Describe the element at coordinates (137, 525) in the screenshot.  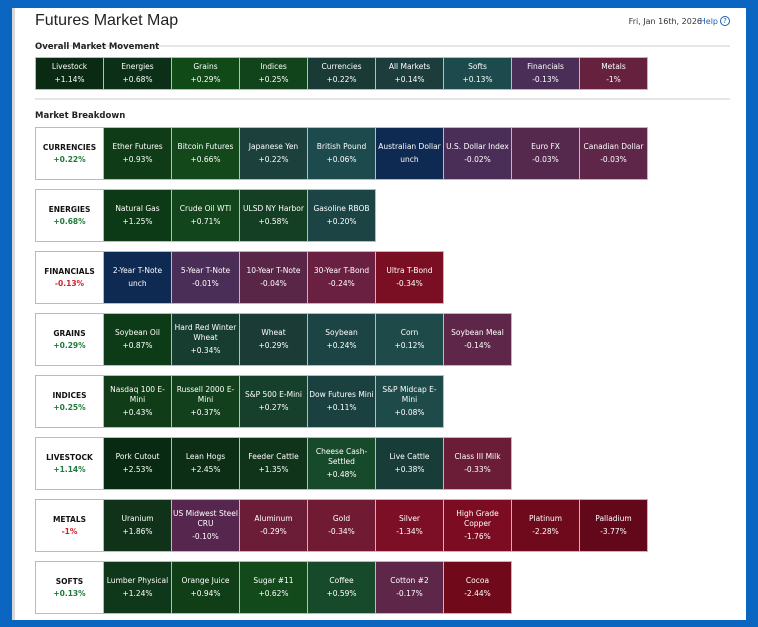
I see `market-tile: Uranium +1.86%` at that location.